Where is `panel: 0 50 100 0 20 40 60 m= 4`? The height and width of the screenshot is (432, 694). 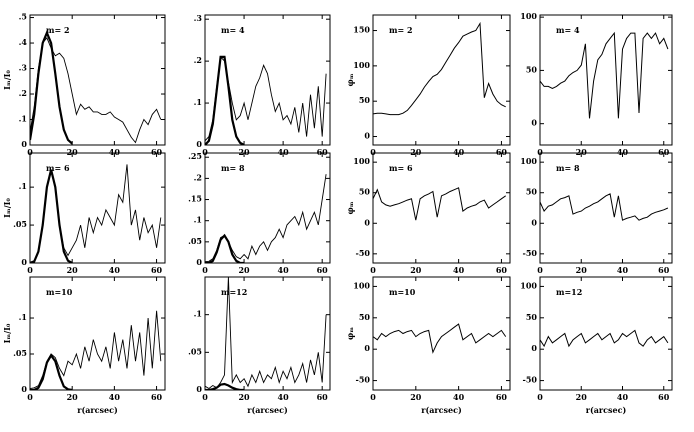
panel: 0 50 100 0 20 40 60 m= 4 is located at coordinates (596, 84).